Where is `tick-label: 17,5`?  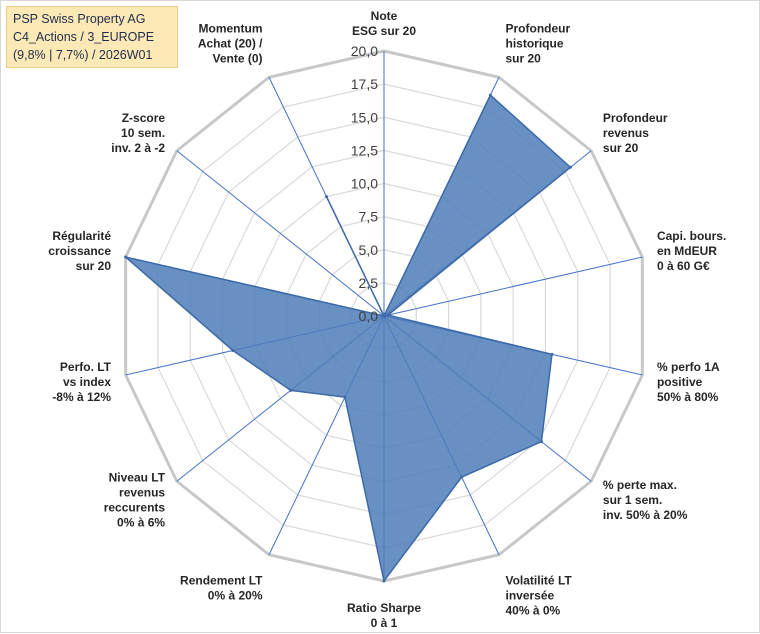 tick-label: 17,5 is located at coordinates (364, 84).